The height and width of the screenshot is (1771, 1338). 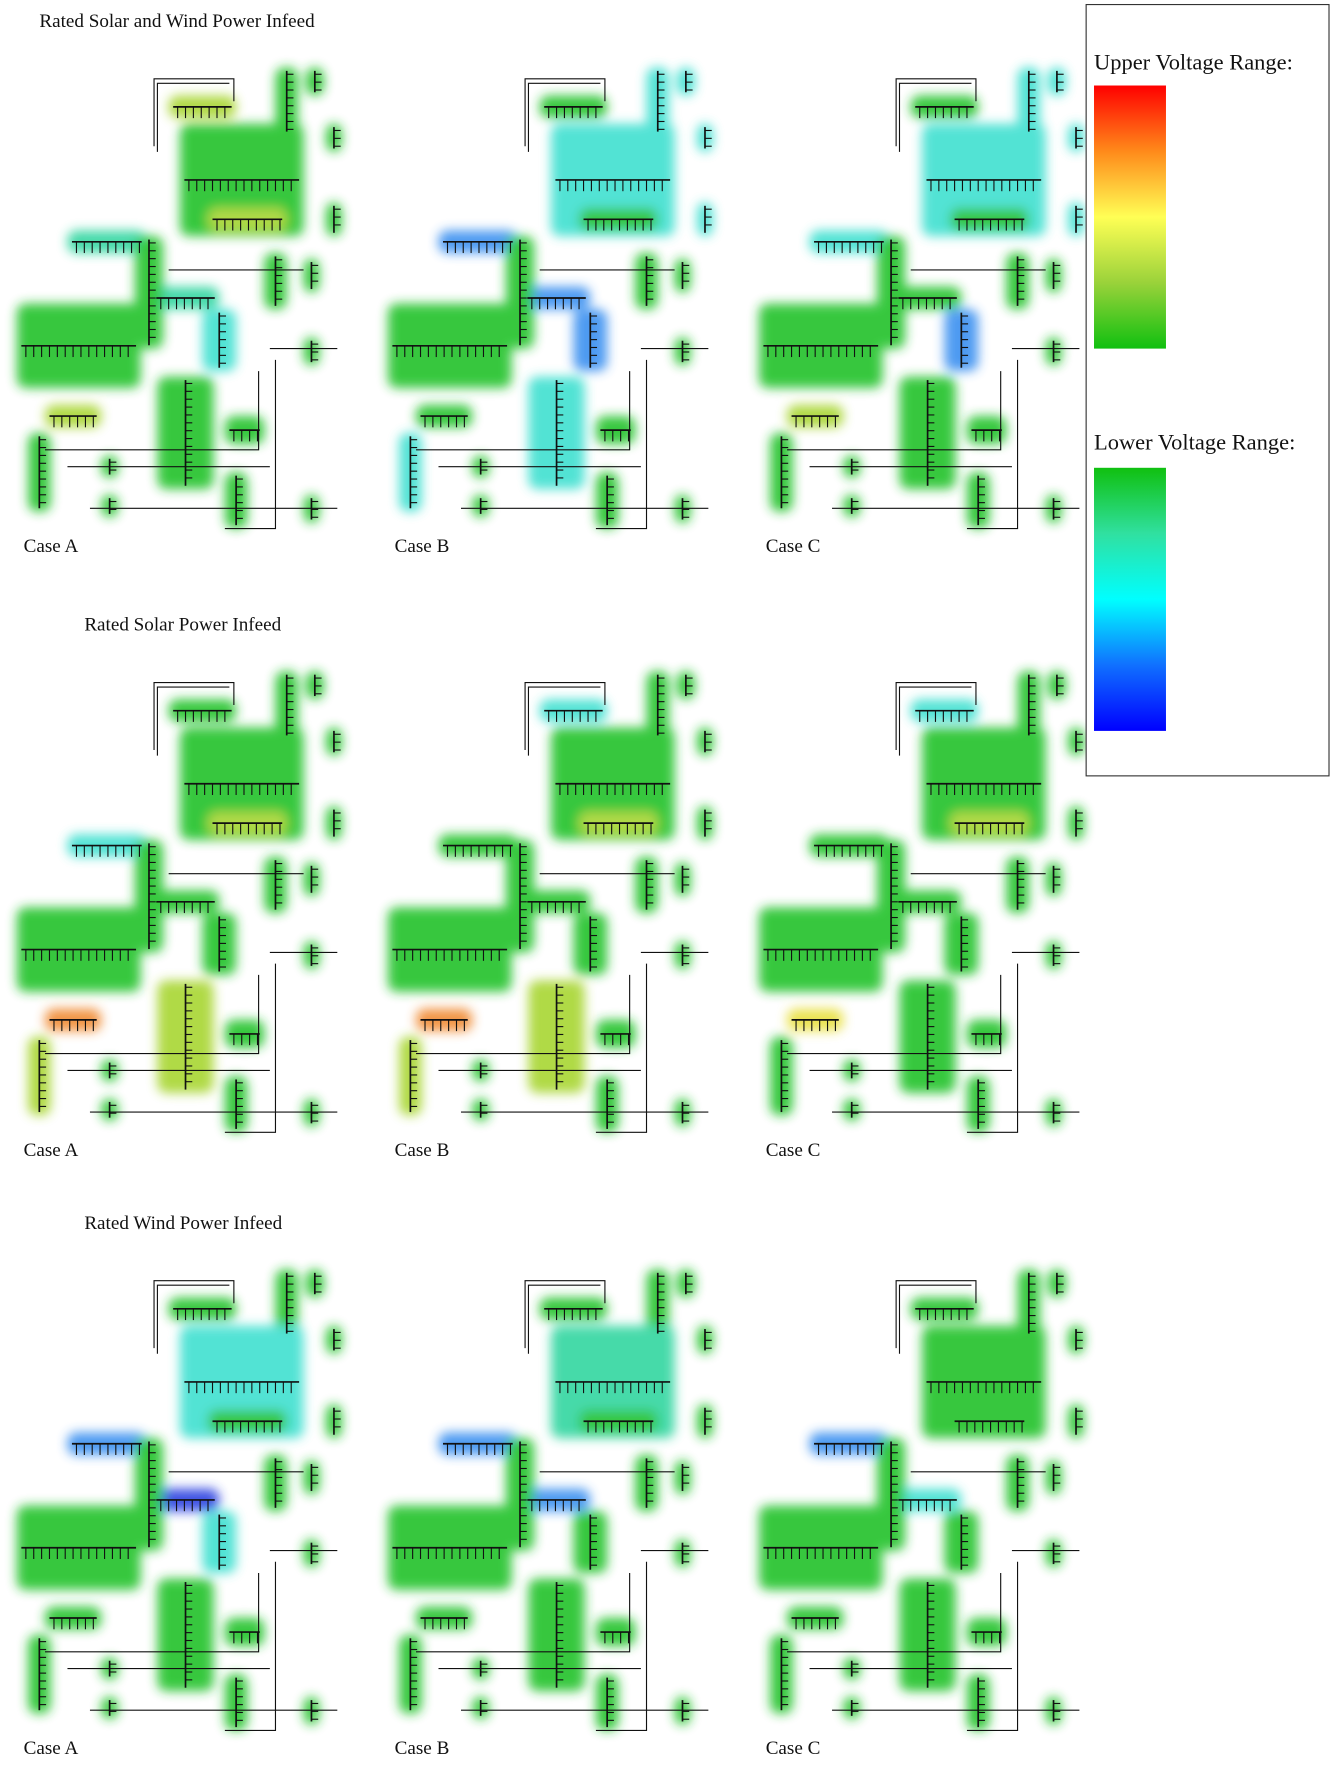 I want to click on heatmap, so click(x=179, y=1500).